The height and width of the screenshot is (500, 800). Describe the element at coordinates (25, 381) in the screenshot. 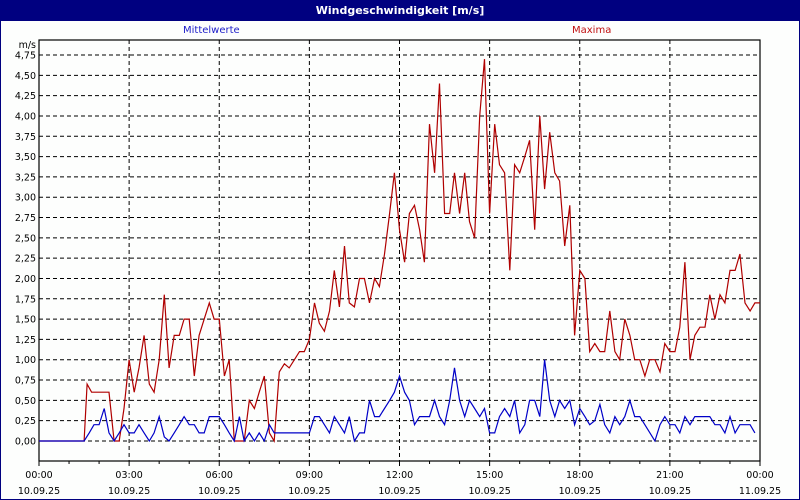

I see `y-tick-label: 0,75` at that location.